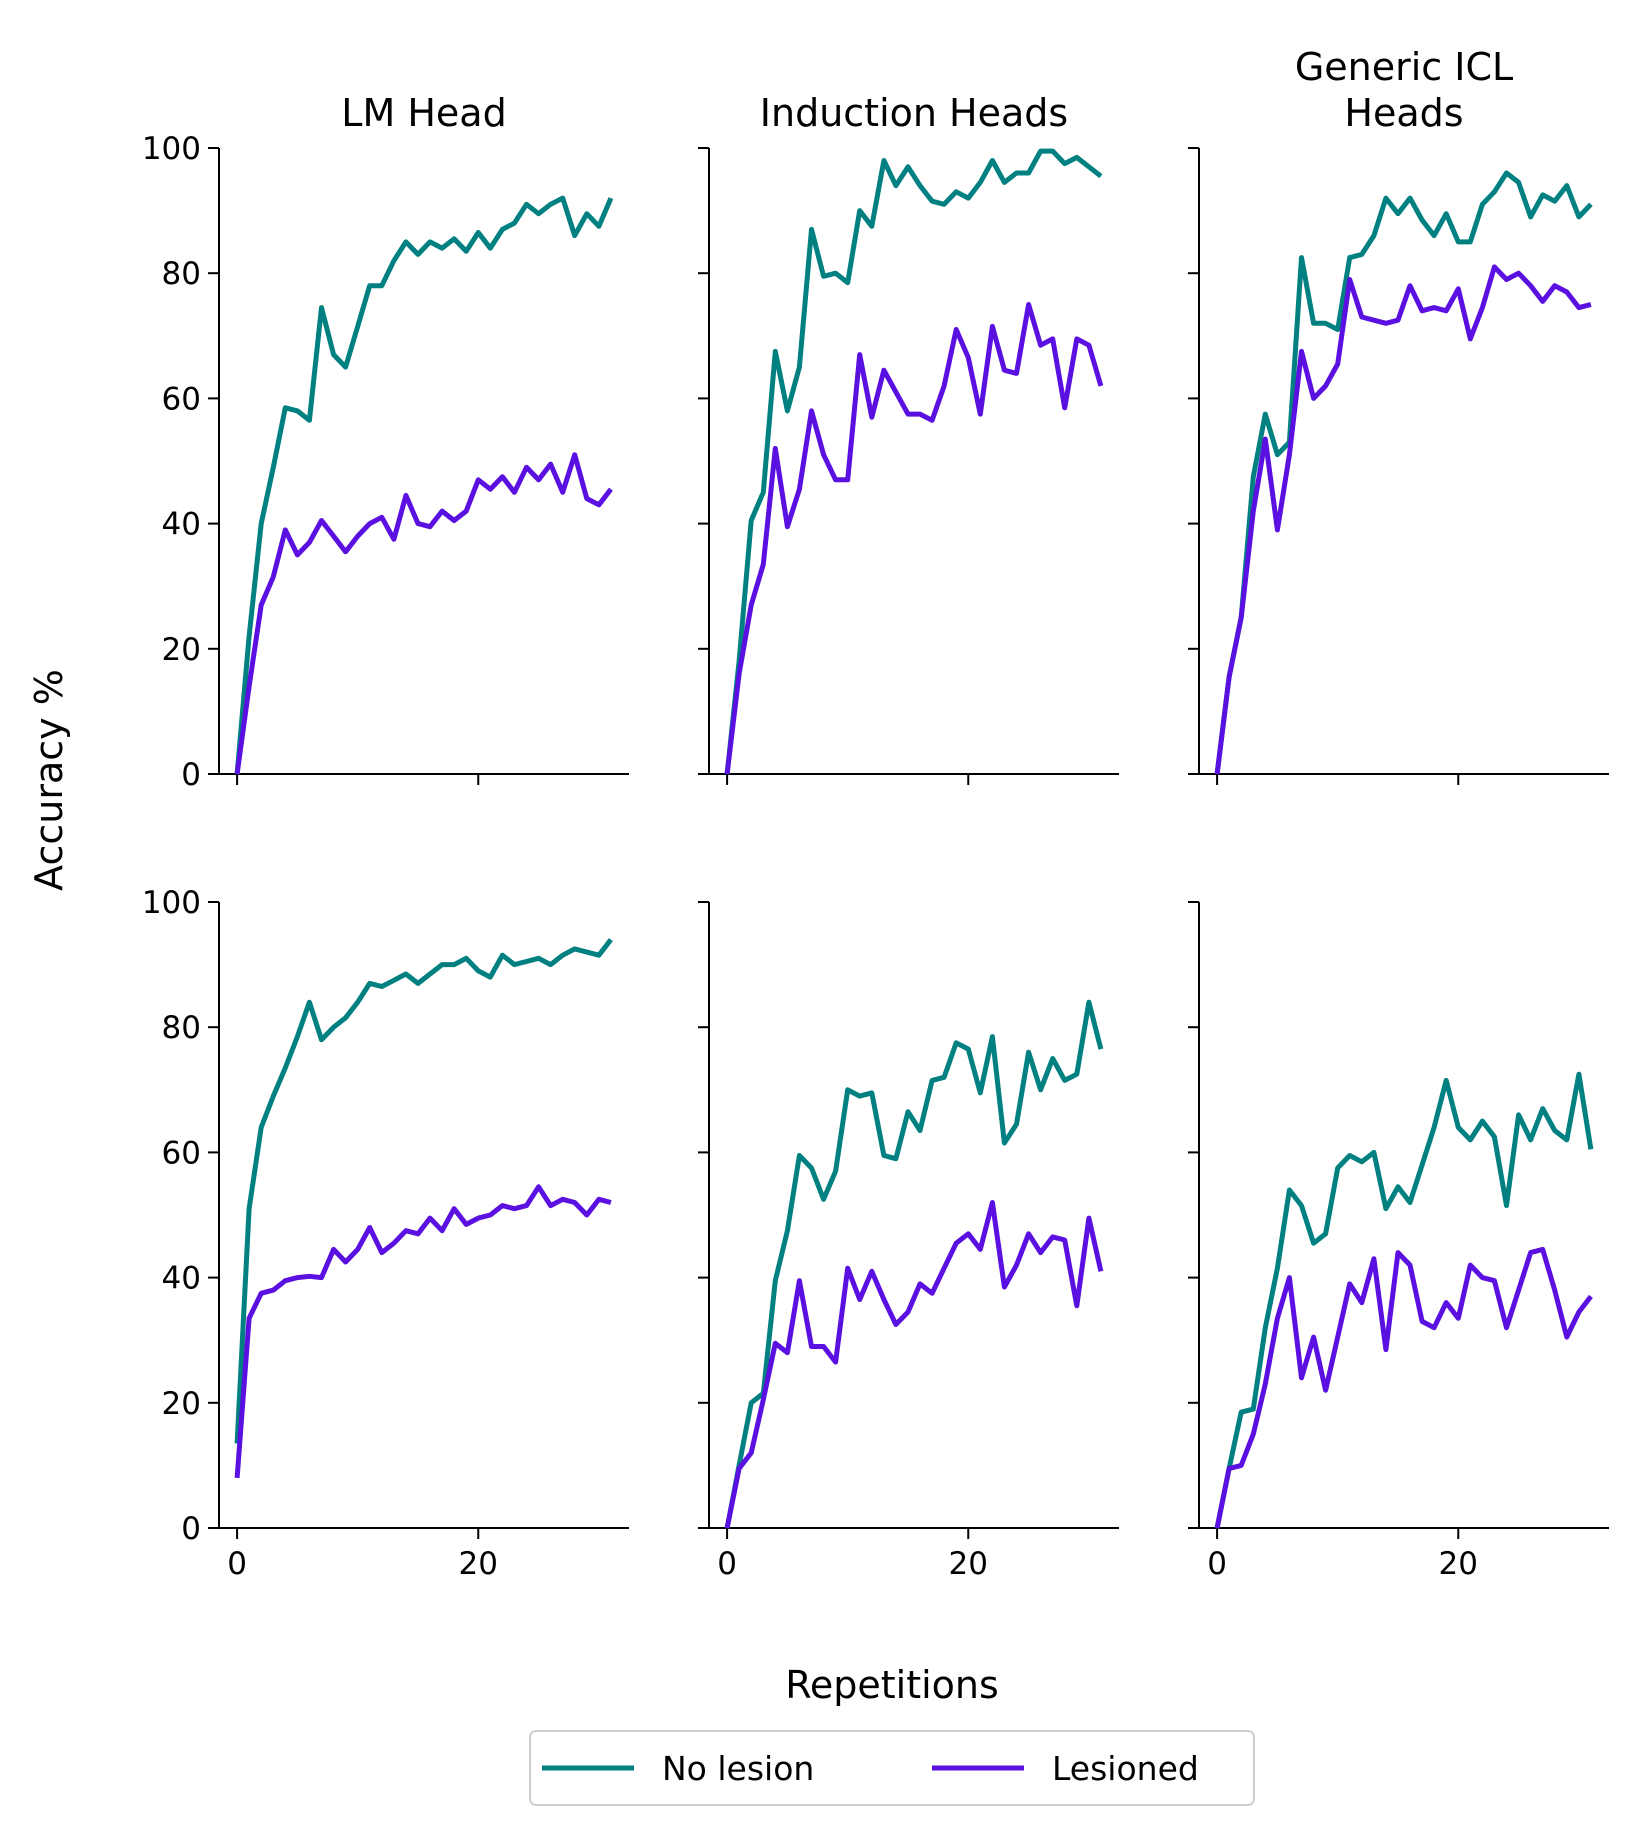  I want to click on panel-0-1: Induction Heads, so click(908, 438).